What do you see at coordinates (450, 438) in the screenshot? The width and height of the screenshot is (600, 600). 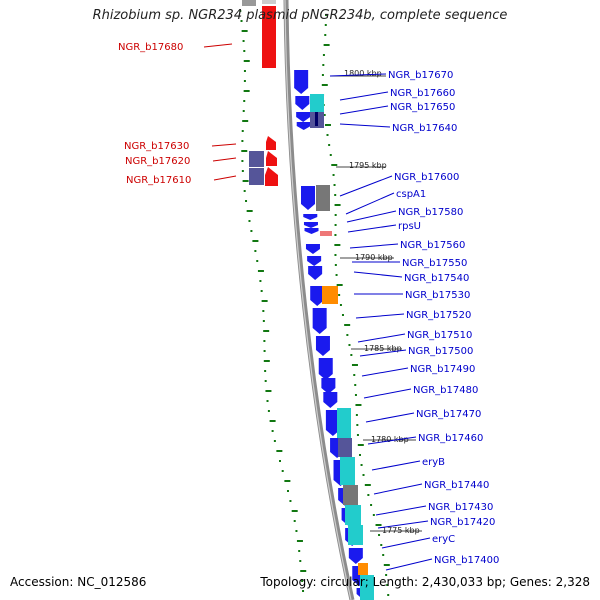 I see `label-NGR_b17460: NGR_b17460` at bounding box center [450, 438].